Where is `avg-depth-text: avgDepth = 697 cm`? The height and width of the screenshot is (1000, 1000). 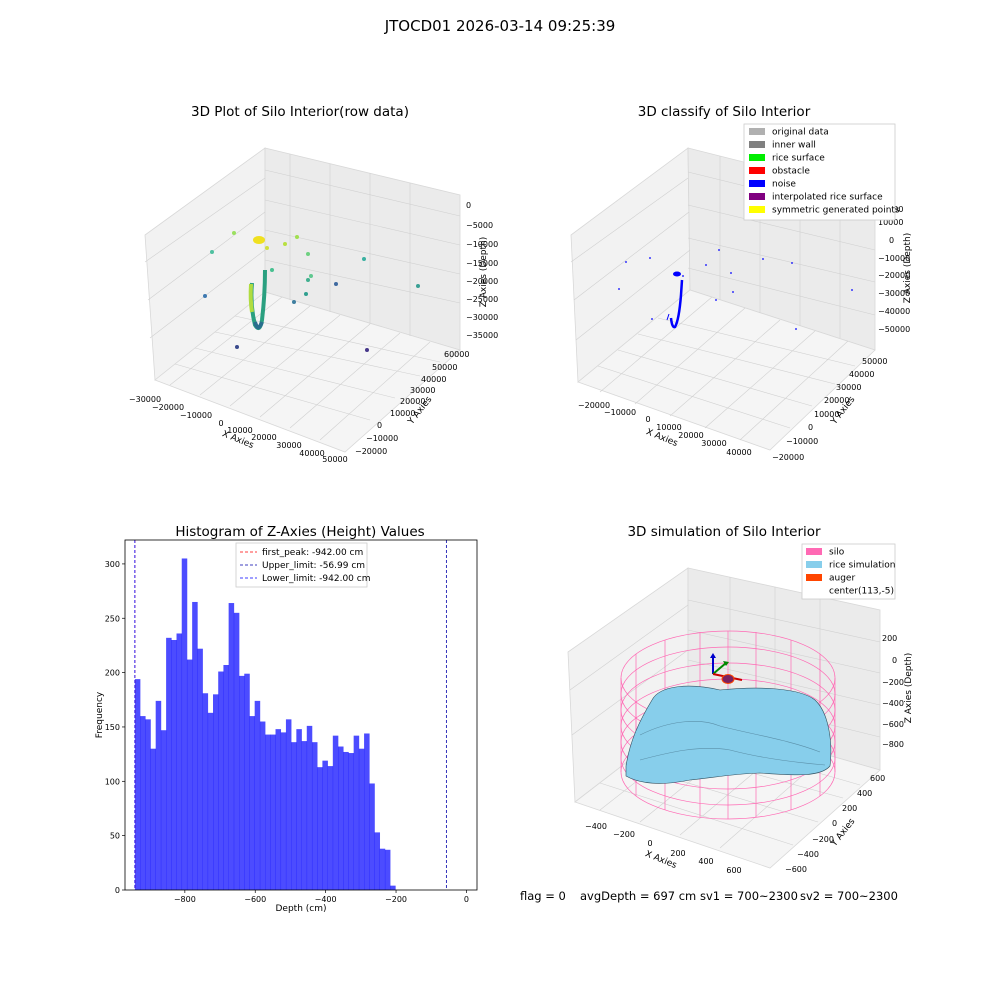
avg-depth-text: avgDepth = 697 cm is located at coordinates (638, 896).